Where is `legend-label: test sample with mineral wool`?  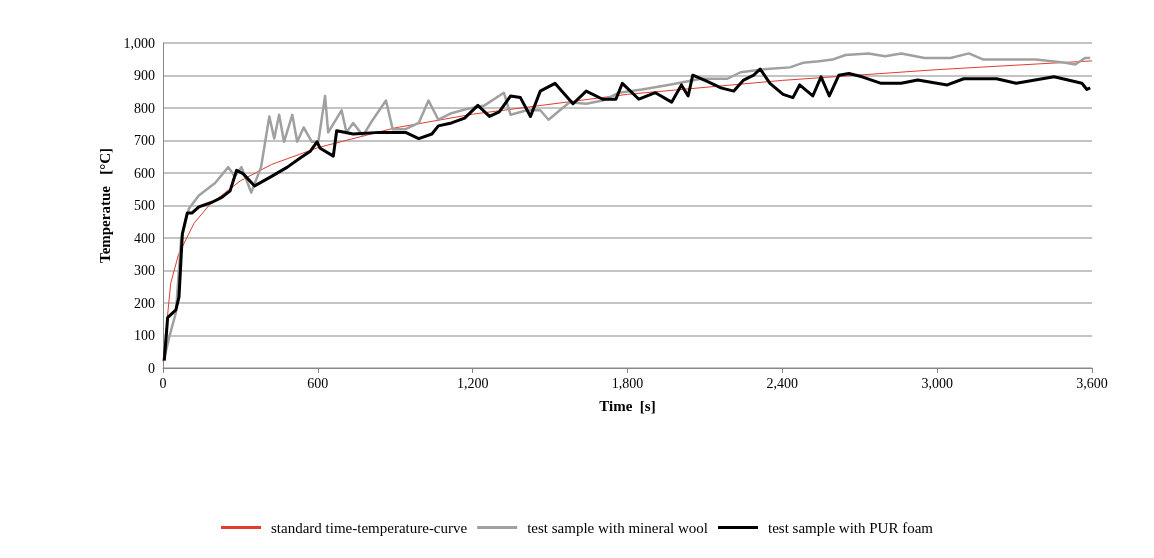
legend-label: test sample with mineral wool is located at coordinates (617, 527).